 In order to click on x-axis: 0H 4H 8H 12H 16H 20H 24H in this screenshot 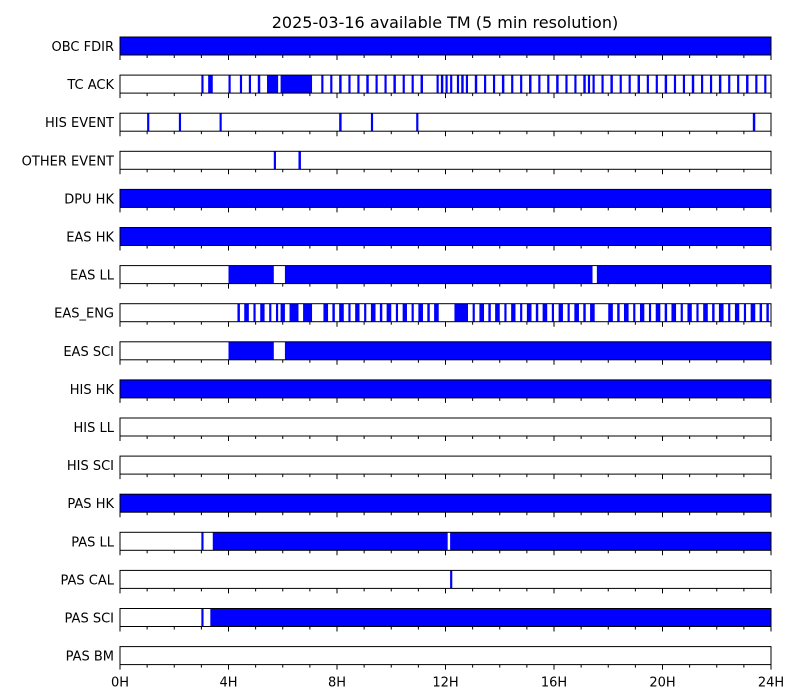, I will do `click(447, 683)`.